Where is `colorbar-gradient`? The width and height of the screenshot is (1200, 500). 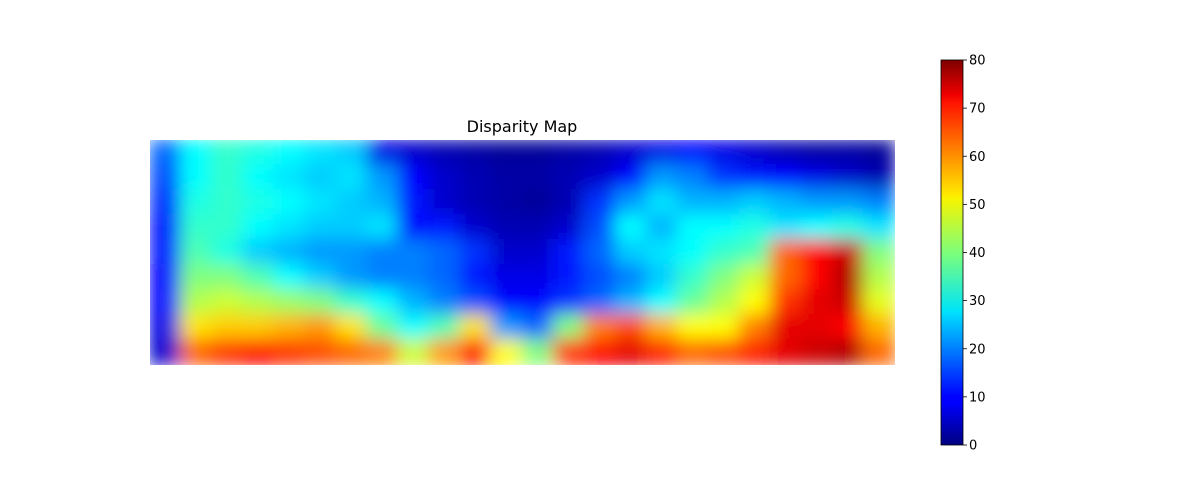 colorbar-gradient is located at coordinates (952, 252).